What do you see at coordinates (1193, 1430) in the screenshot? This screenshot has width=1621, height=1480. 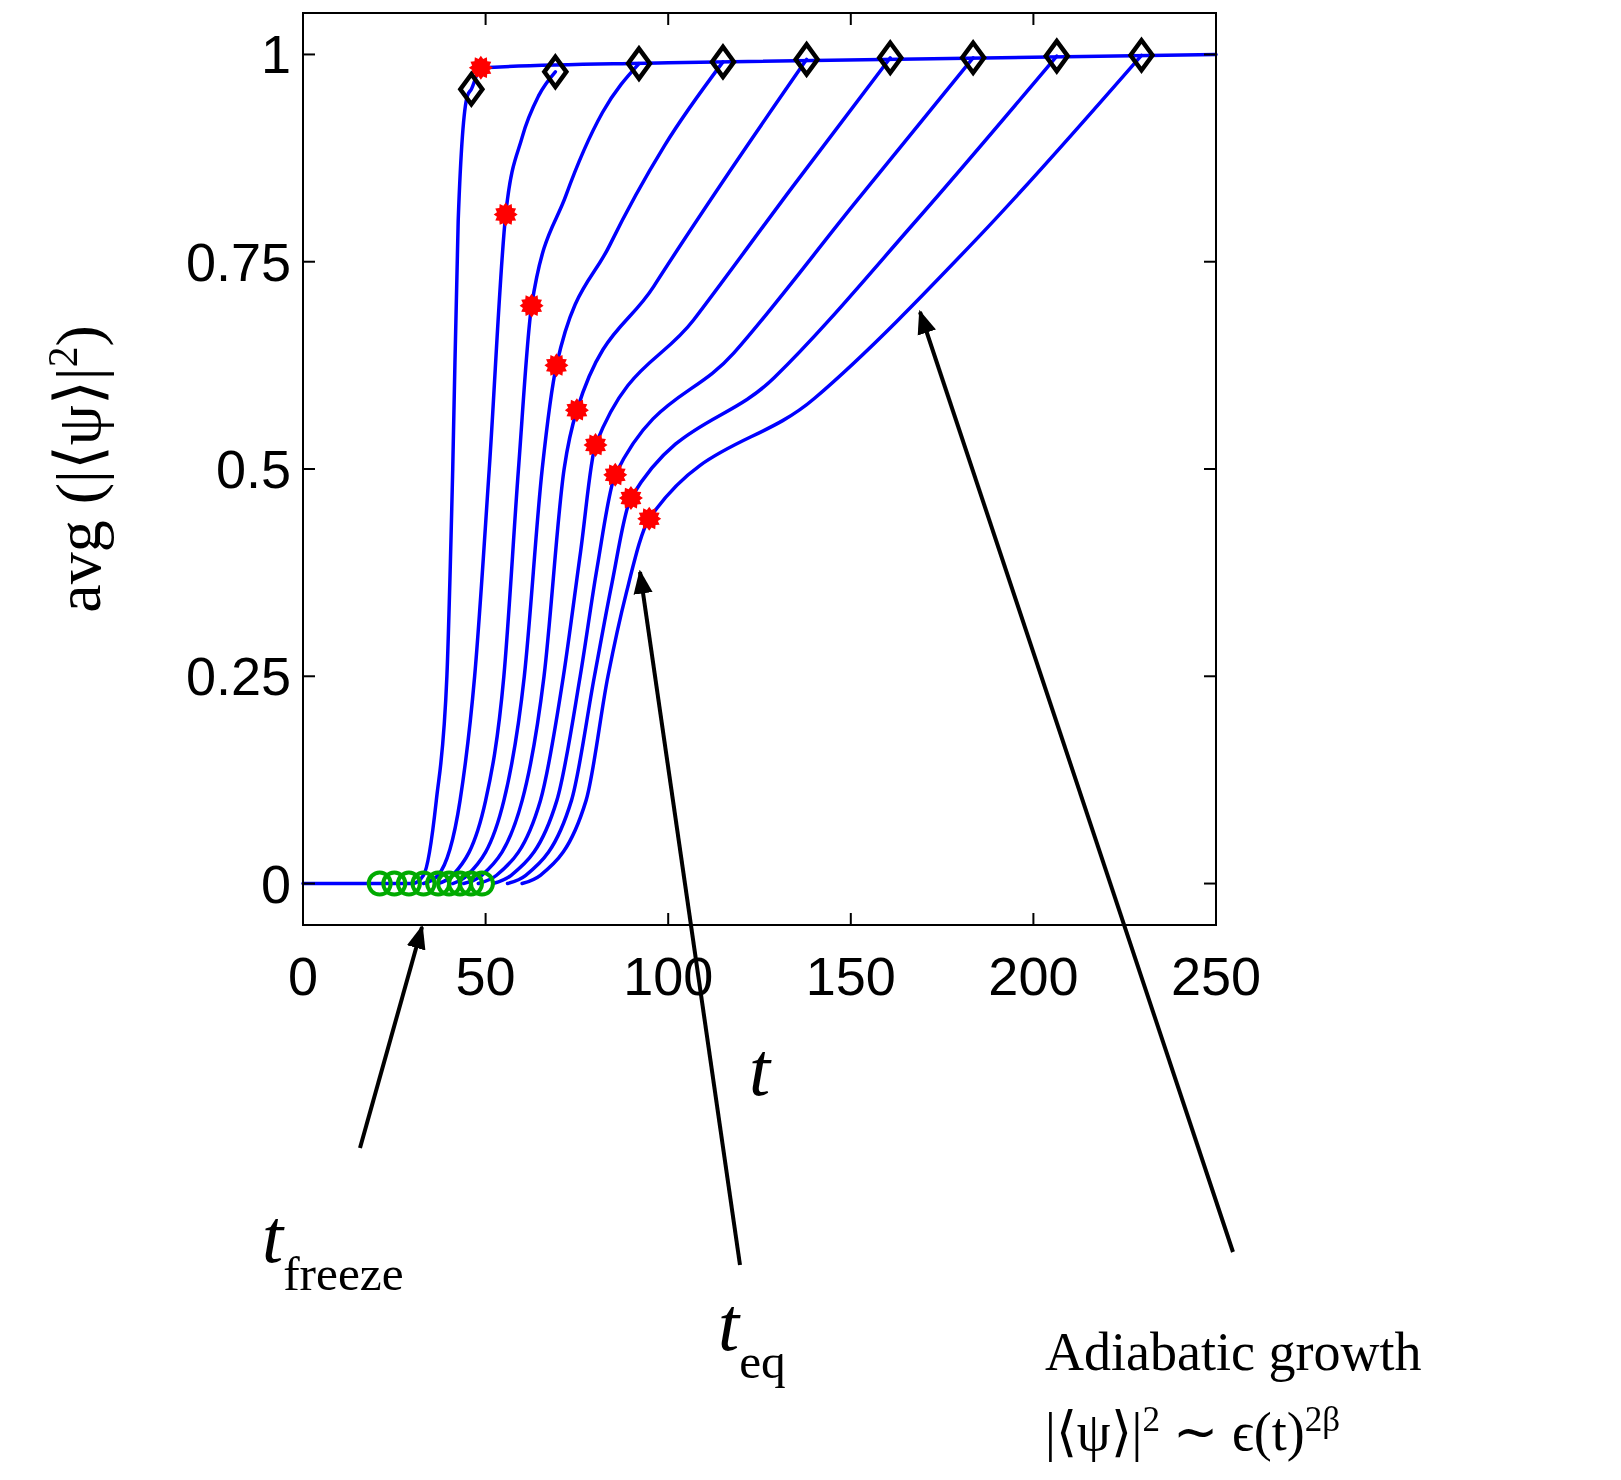 I see `text: |⟨ψ⟩|$^{2}$ ∼ ϵ(t)$^{2β}$` at bounding box center [1193, 1430].